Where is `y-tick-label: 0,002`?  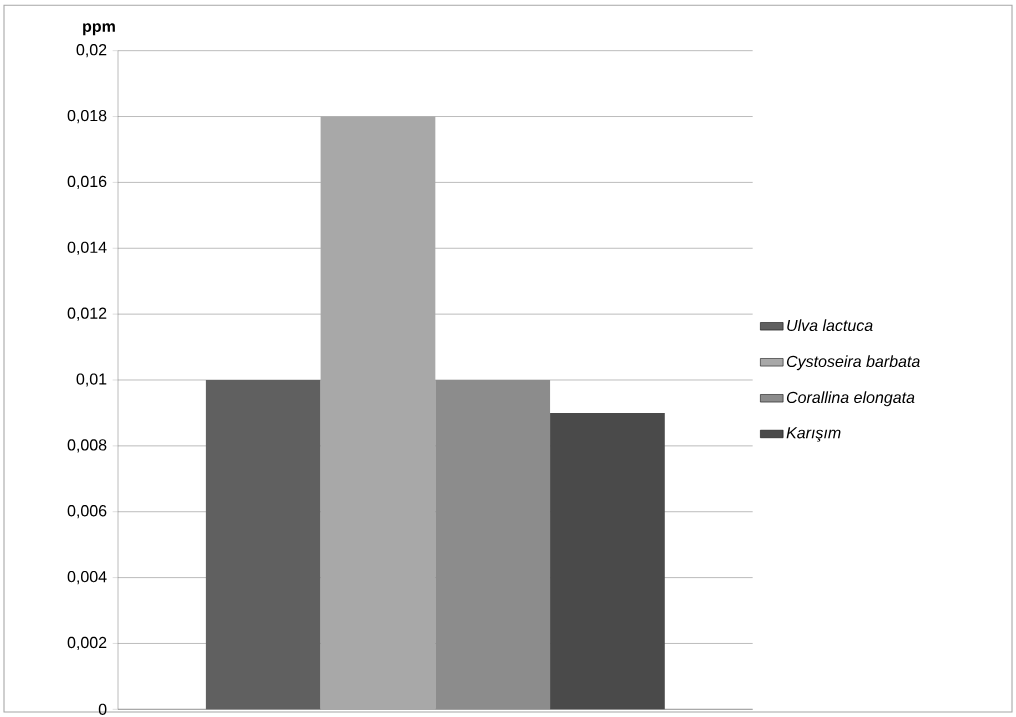 y-tick-label: 0,002 is located at coordinates (87, 643).